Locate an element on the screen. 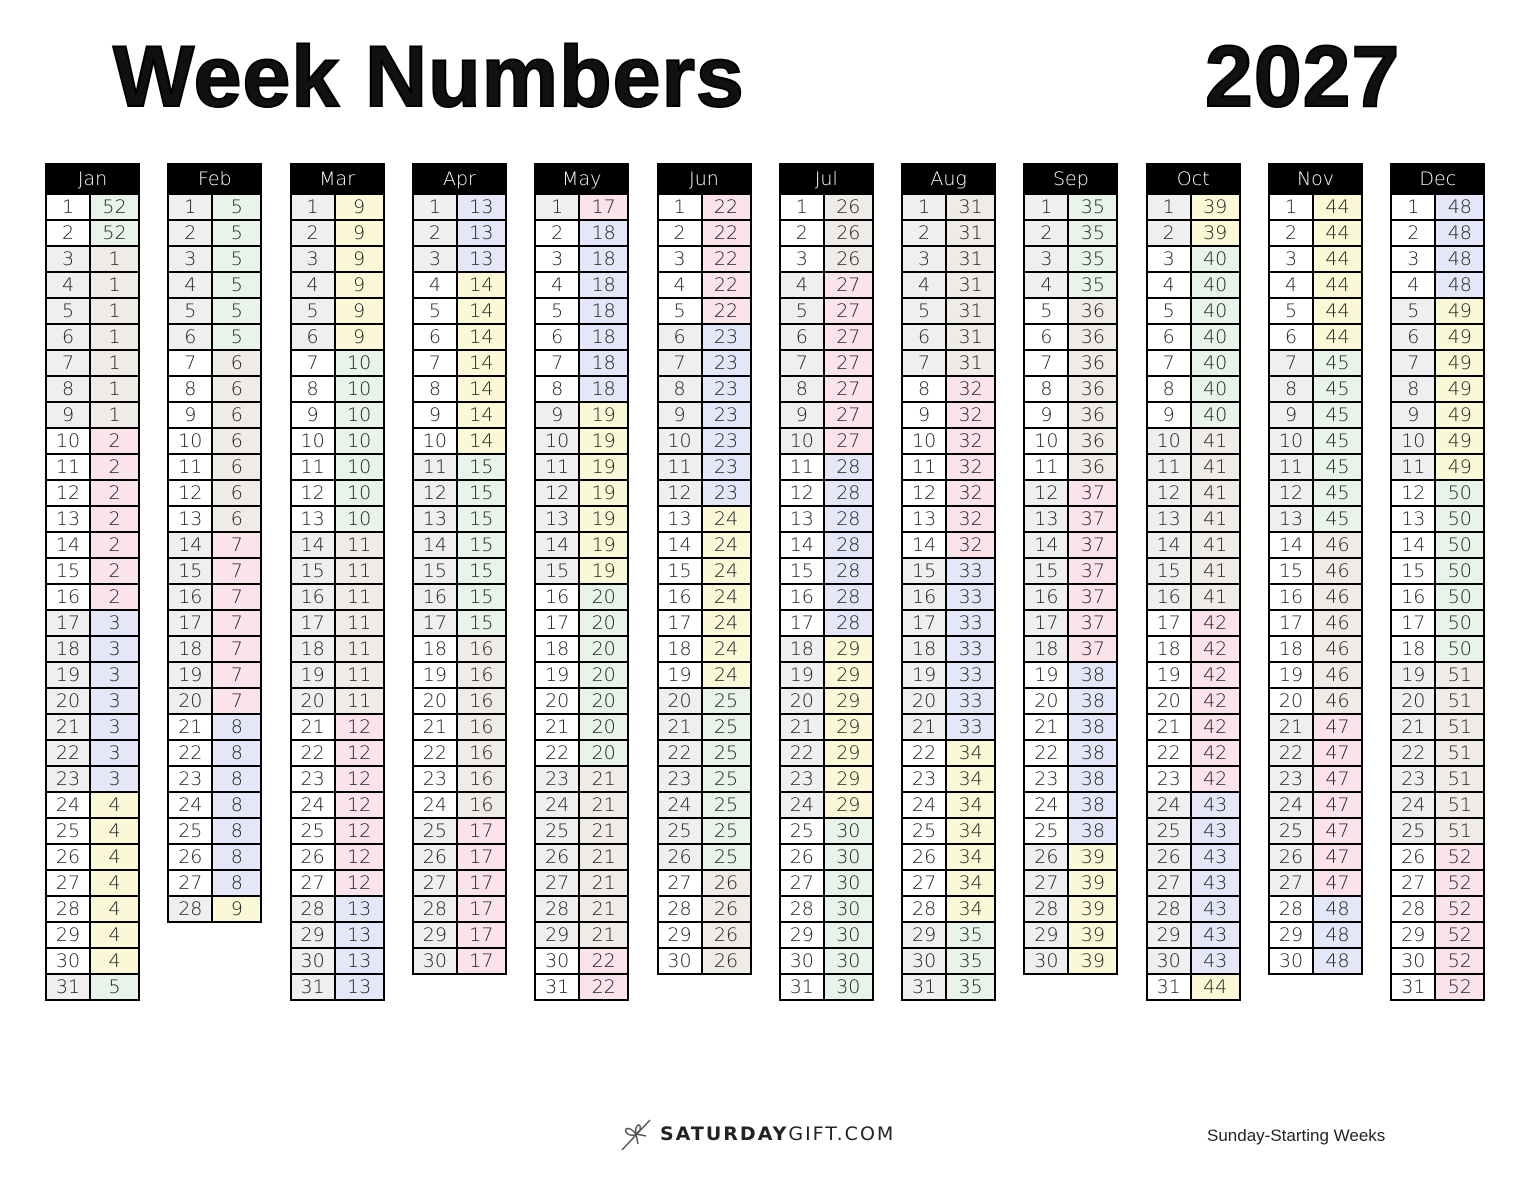 This screenshot has height=1187, width=1536. week-number: 34 is located at coordinates (971, 753).